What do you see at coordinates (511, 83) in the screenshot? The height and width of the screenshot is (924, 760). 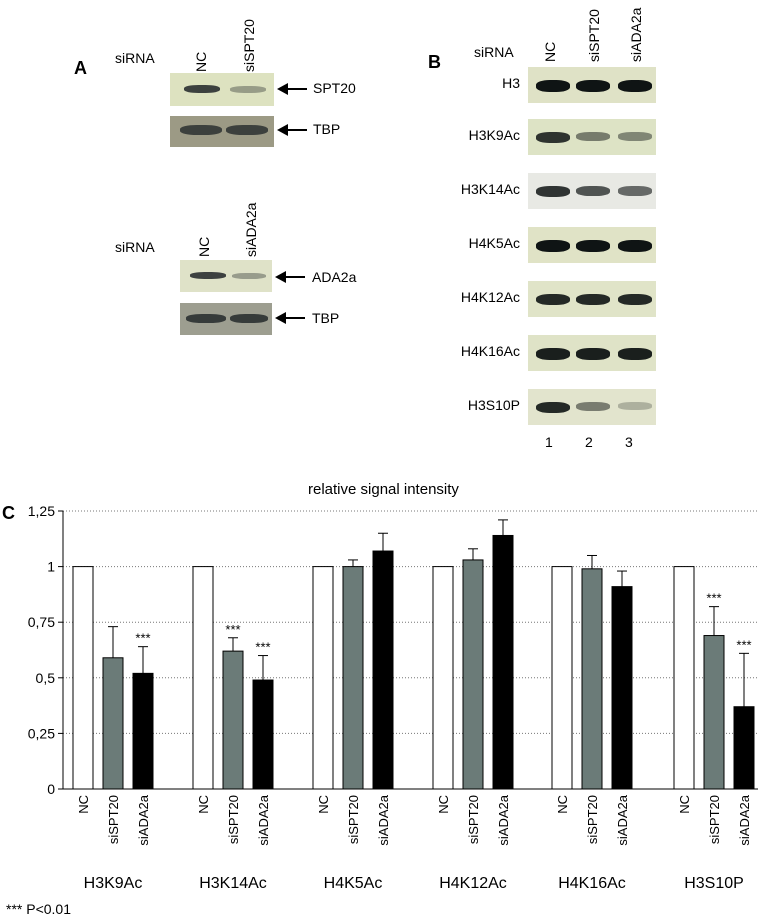 I see `blot-label: H3` at bounding box center [511, 83].